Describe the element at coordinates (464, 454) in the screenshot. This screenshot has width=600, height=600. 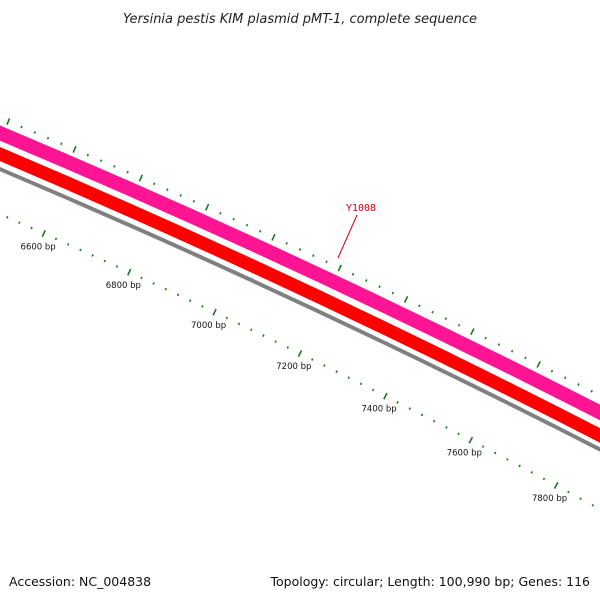
I see `tick-label: 7600 bp` at that location.